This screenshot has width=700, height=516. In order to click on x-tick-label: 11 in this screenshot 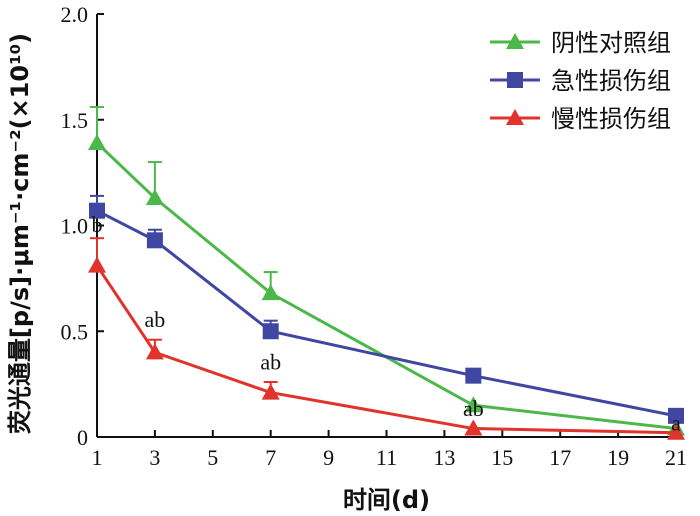, I will do `click(386, 457)`.